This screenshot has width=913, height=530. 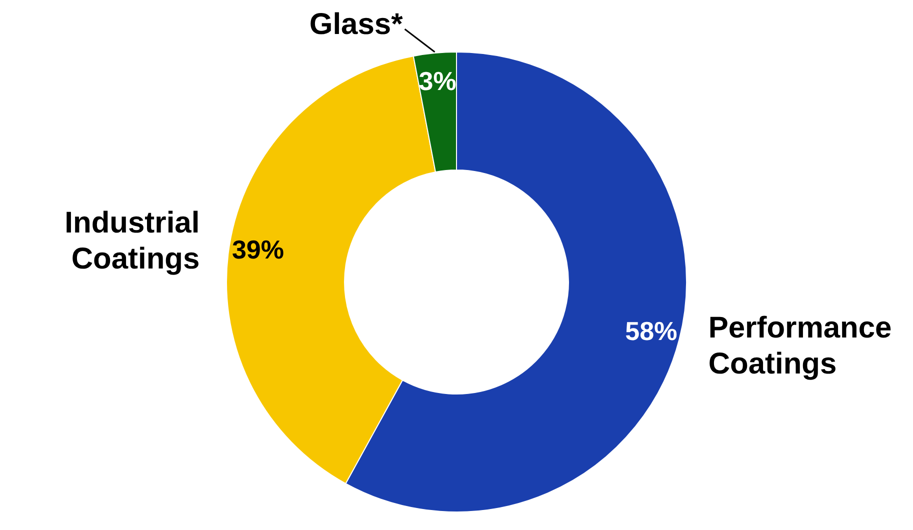 I want to click on slice-label: Industrial Coatings, so click(x=132, y=241).